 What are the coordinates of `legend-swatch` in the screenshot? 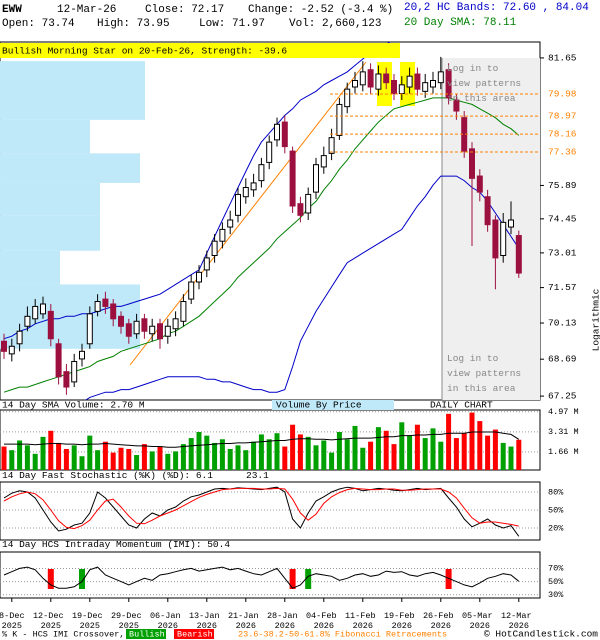 It's located at (194, 634).